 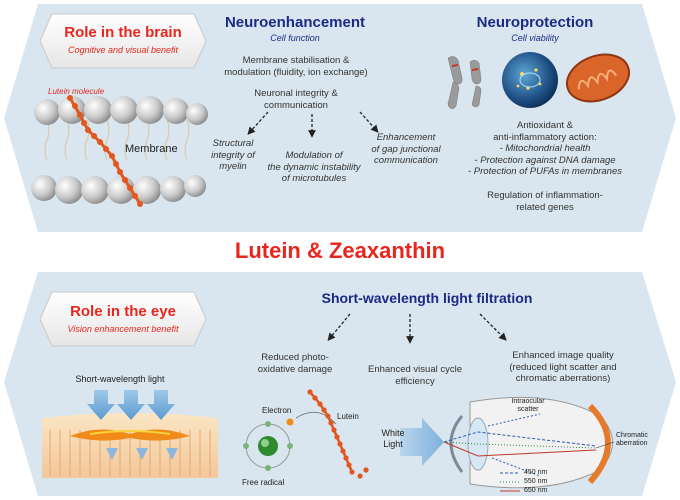 I want to click on white-light-line1: White, so click(x=393, y=433).